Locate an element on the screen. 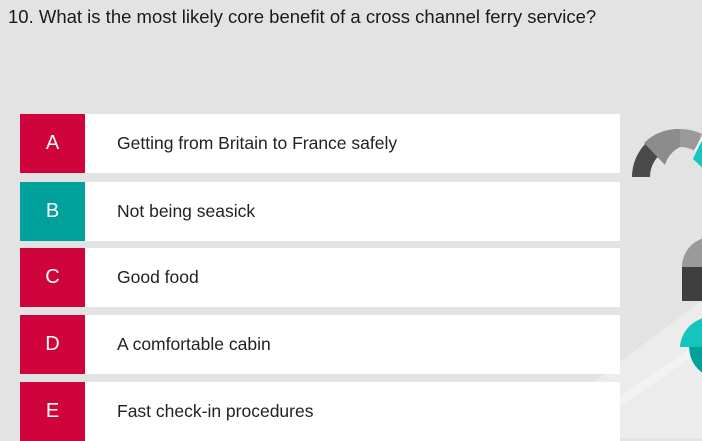 This screenshot has width=702, height=441. option-b: B Not being seasick is located at coordinates (320, 211).